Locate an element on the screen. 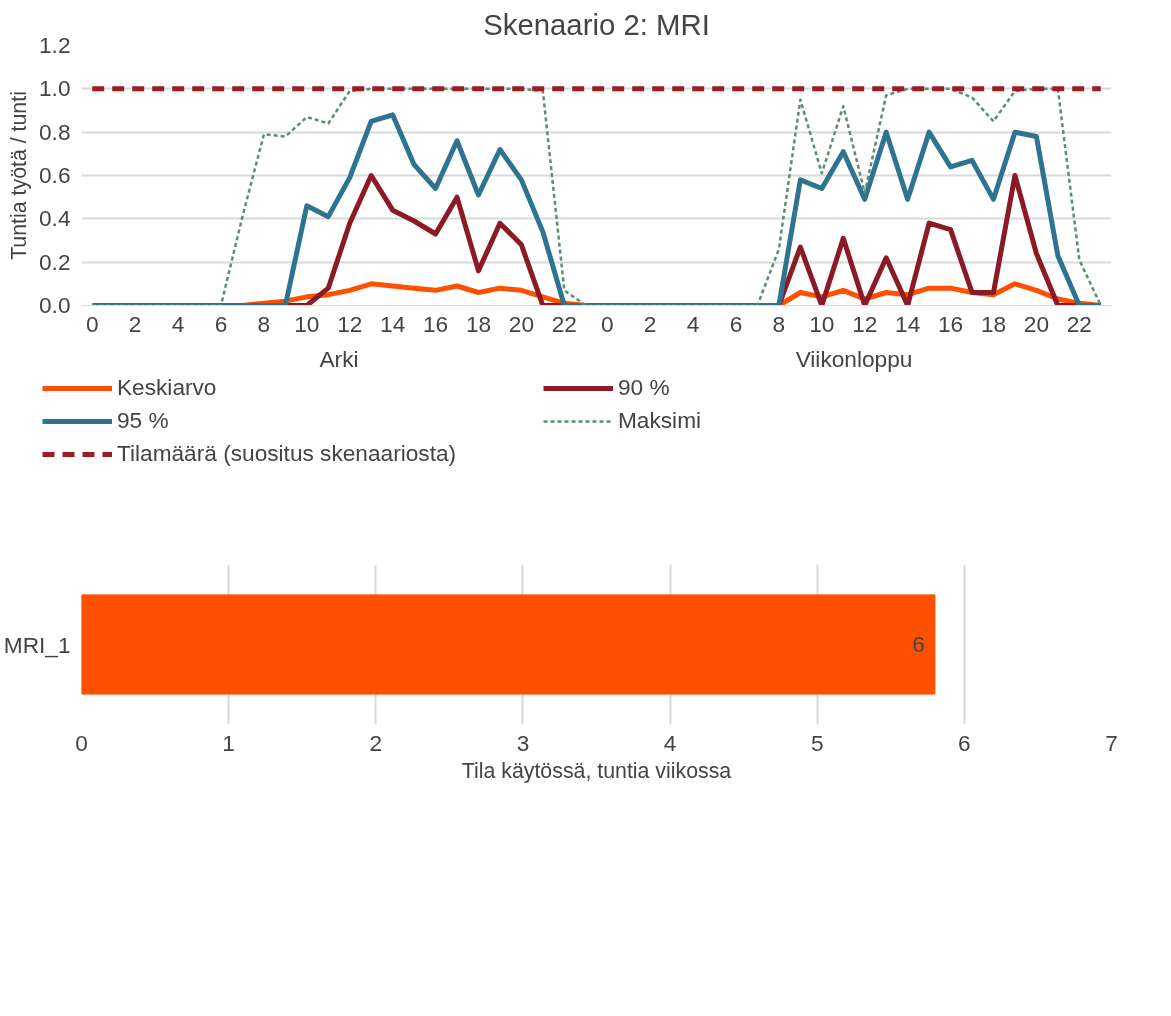 The image size is (1171, 1016). y-tick-label: 0.0 is located at coordinates (55, 305).